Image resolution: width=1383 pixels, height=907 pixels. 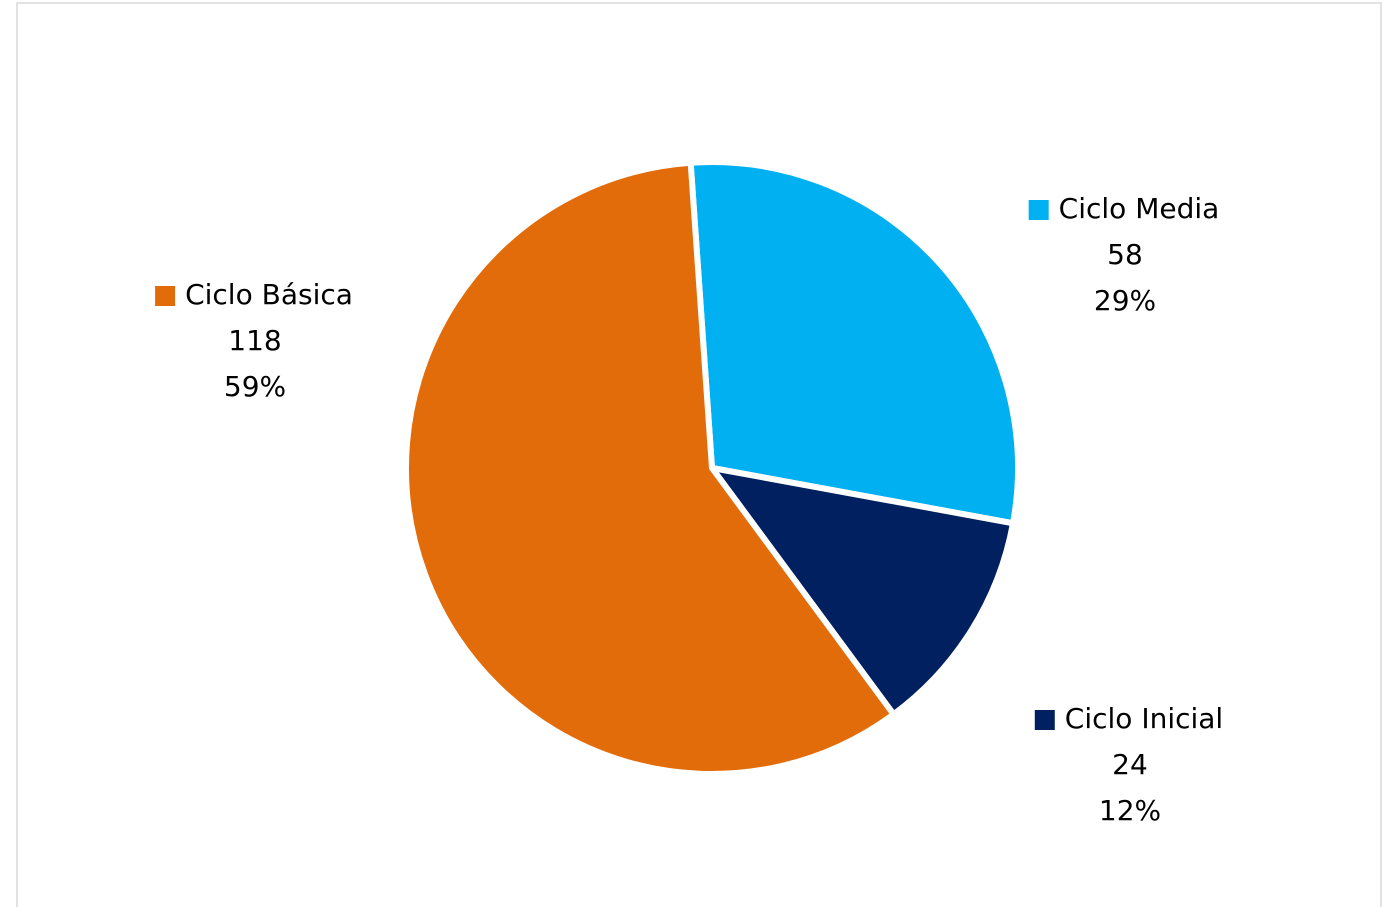 I want to click on slice-label-value: 24, so click(x=1130, y=764).